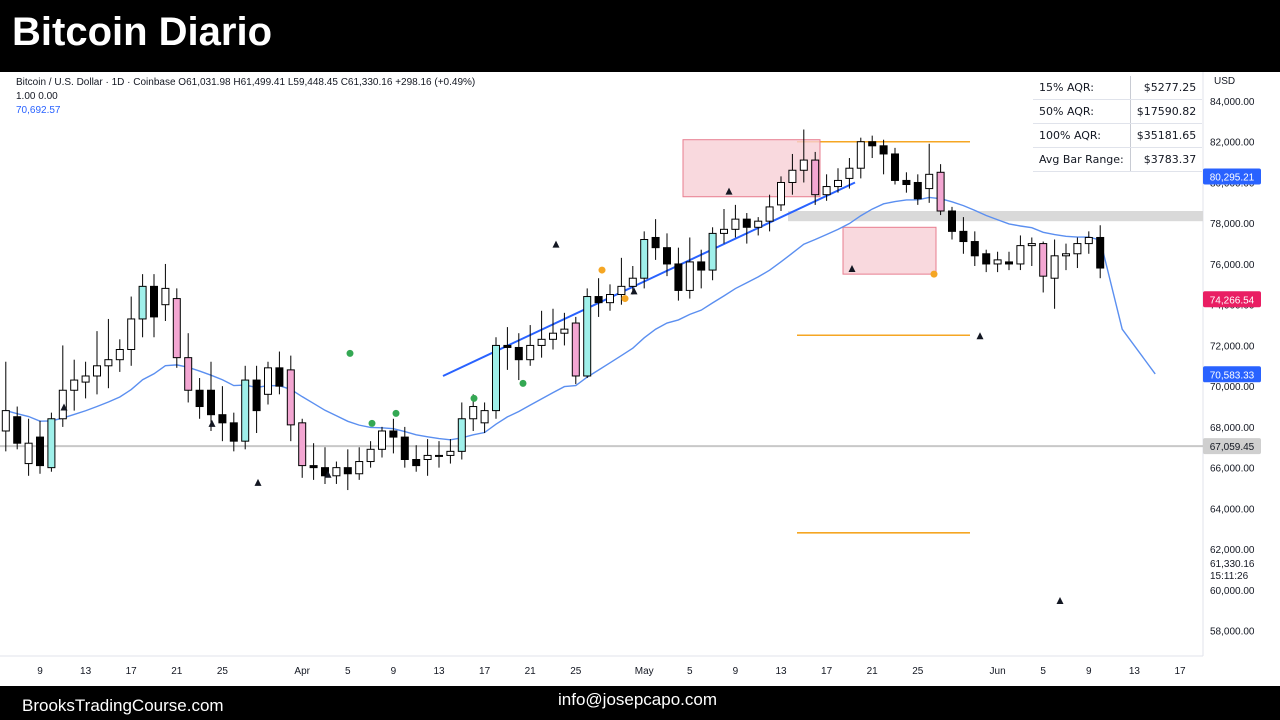 Image resolution: width=1280 pixels, height=720 pixels. I want to click on trendline, so click(649, 279).